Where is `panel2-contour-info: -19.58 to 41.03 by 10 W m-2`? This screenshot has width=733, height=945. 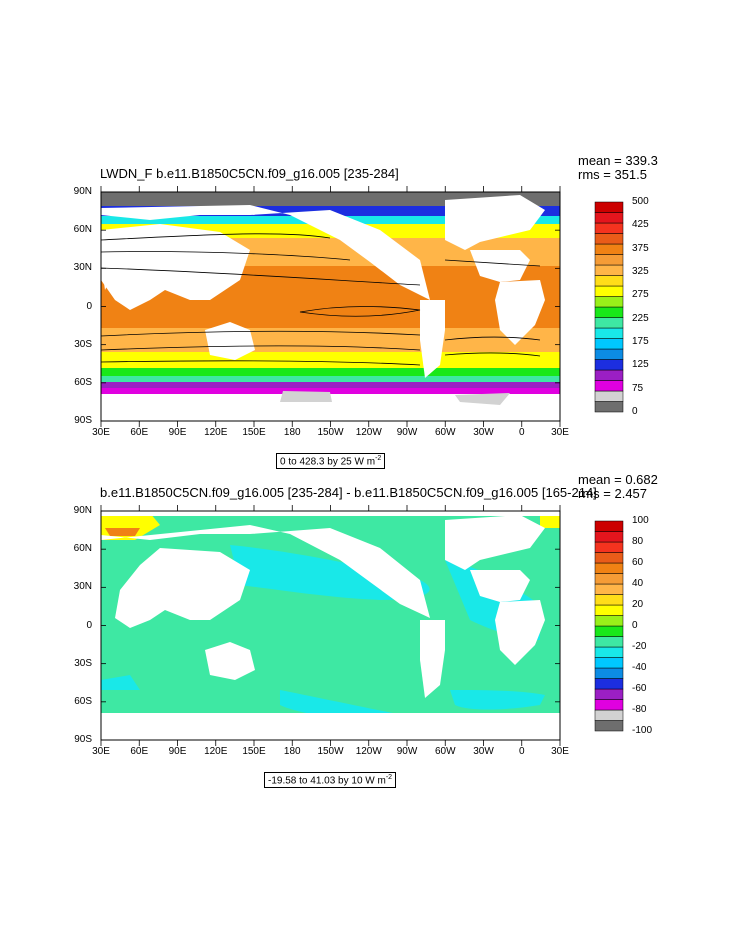 panel2-contour-info: -19.58 to 41.03 by 10 W m-2 is located at coordinates (330, 780).